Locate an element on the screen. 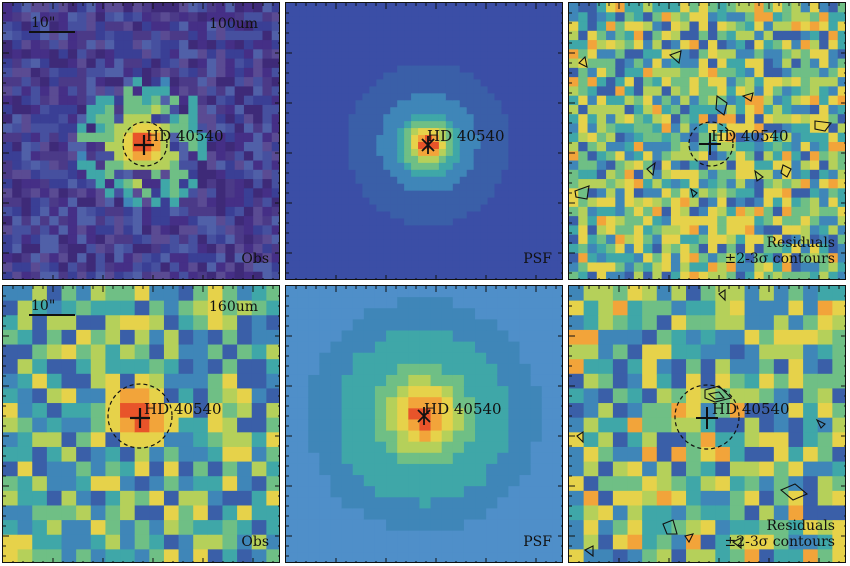 Image resolution: width=850 pixels, height=566 pixels. overlay-160um-obs is located at coordinates (140, 416).